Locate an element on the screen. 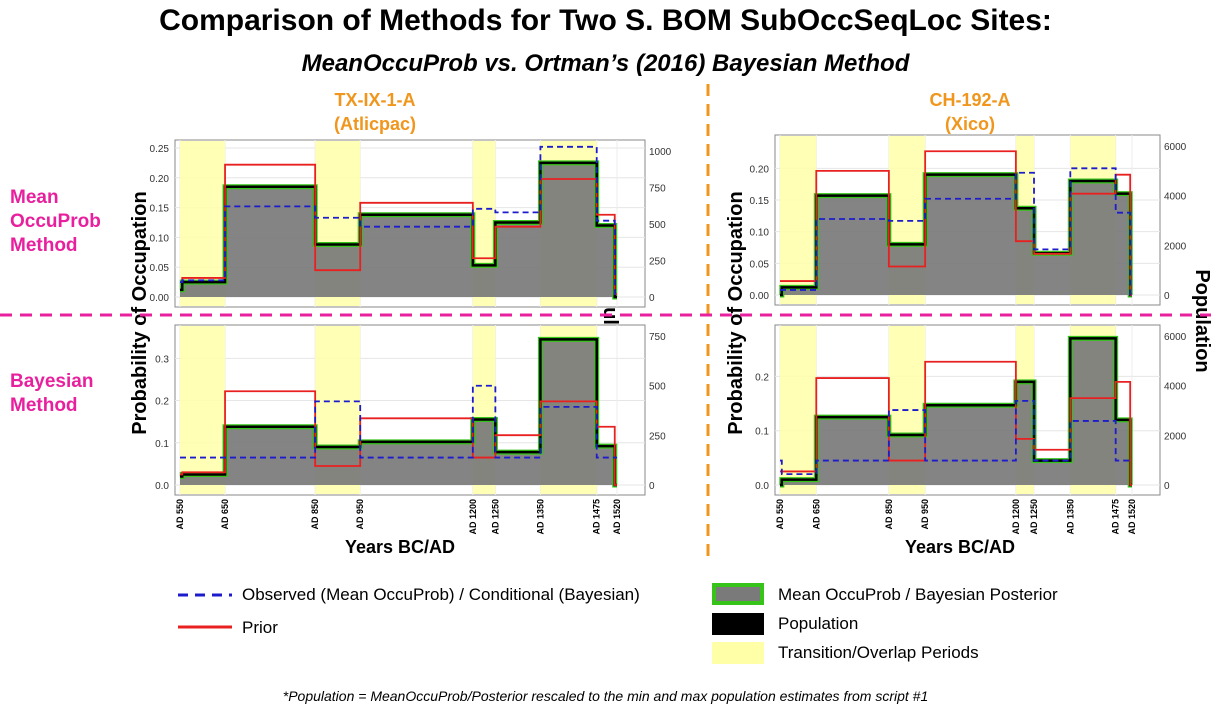  row-label-bottom-1: Bayesian is located at coordinates (52, 381).